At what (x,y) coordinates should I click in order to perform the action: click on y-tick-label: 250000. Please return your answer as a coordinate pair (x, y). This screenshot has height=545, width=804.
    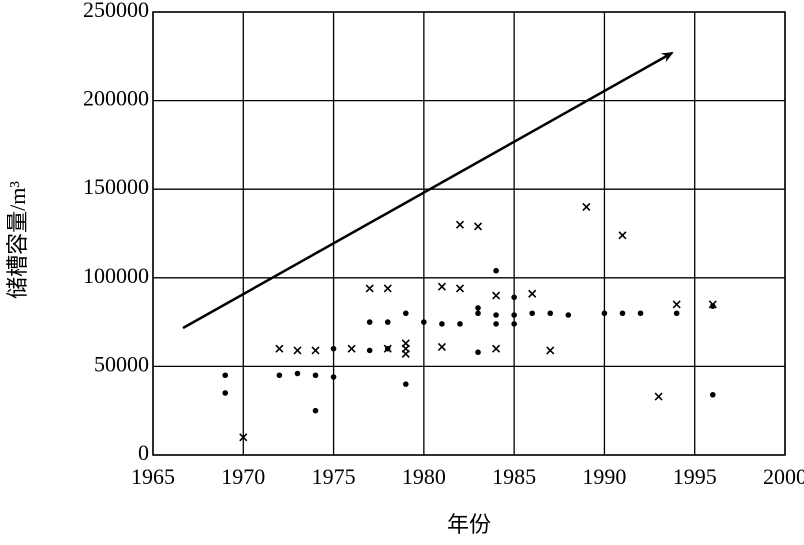
    Looking at the image, I should click on (116, 11).